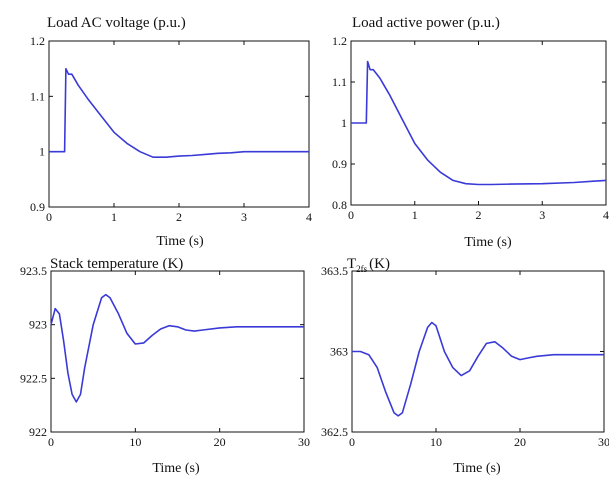 The height and width of the screenshot is (481, 609). What do you see at coordinates (426, 23) in the screenshot?
I see `panel-title: Load active power (p.u.)` at bounding box center [426, 23].